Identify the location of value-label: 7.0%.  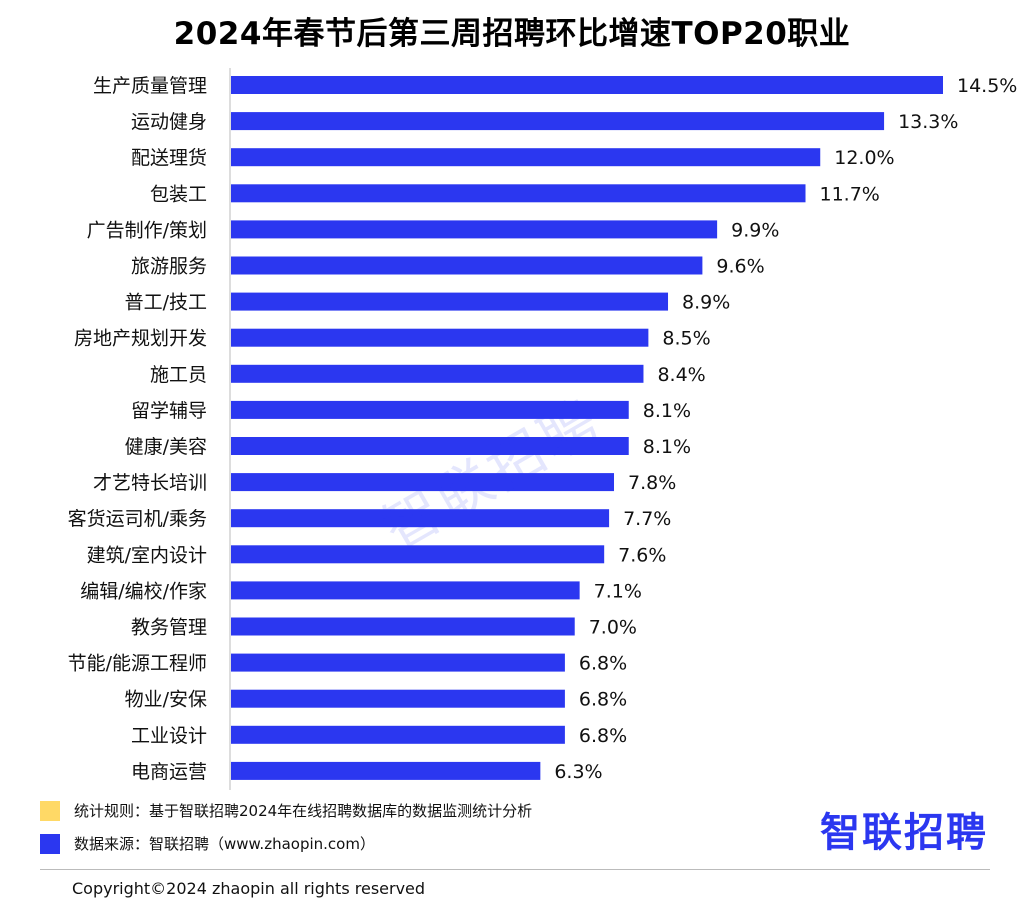
(613, 628).